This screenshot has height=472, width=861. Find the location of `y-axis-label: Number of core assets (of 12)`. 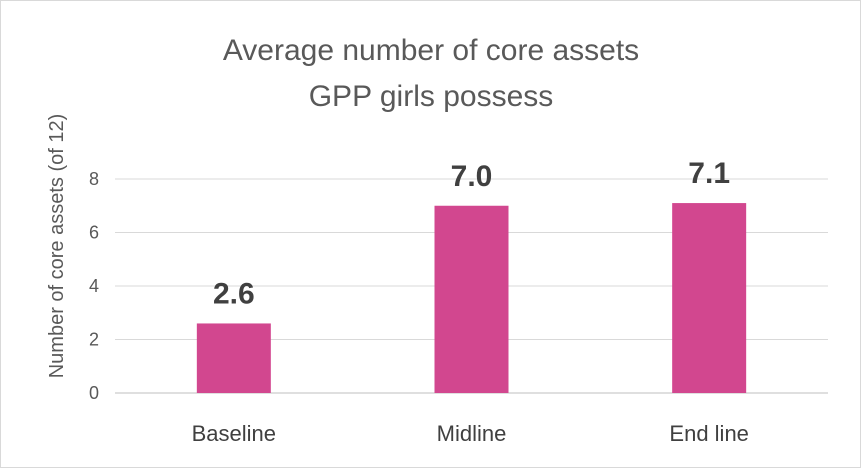

y-axis-label: Number of core assets (of 12) is located at coordinates (57, 246).